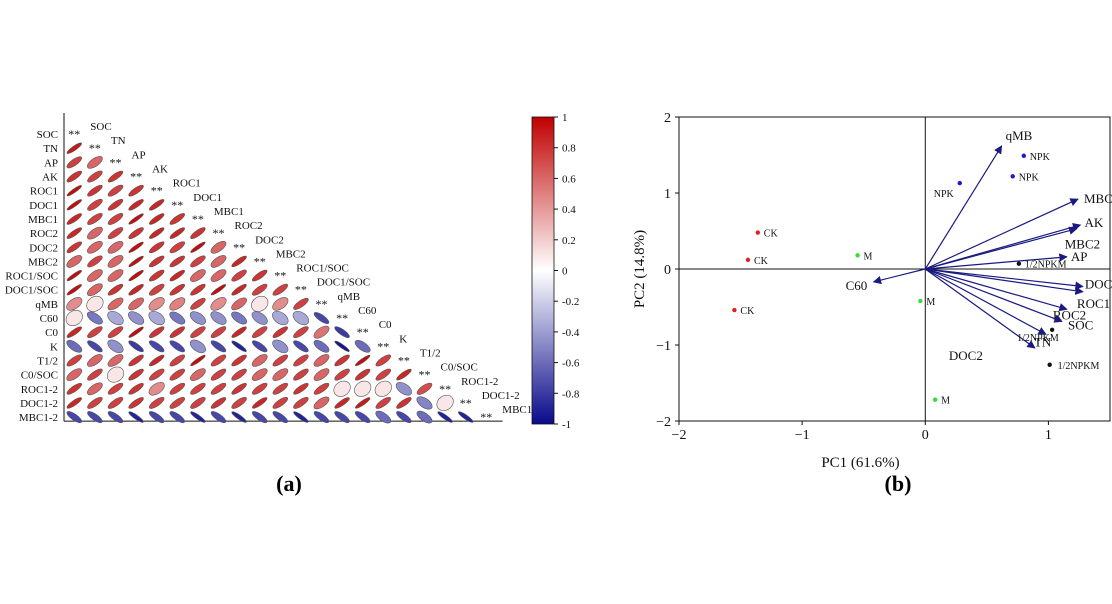  Describe the element at coordinates (860, 463) in the screenshot. I see `x-axis-title: PC1 (61.6%)` at that location.